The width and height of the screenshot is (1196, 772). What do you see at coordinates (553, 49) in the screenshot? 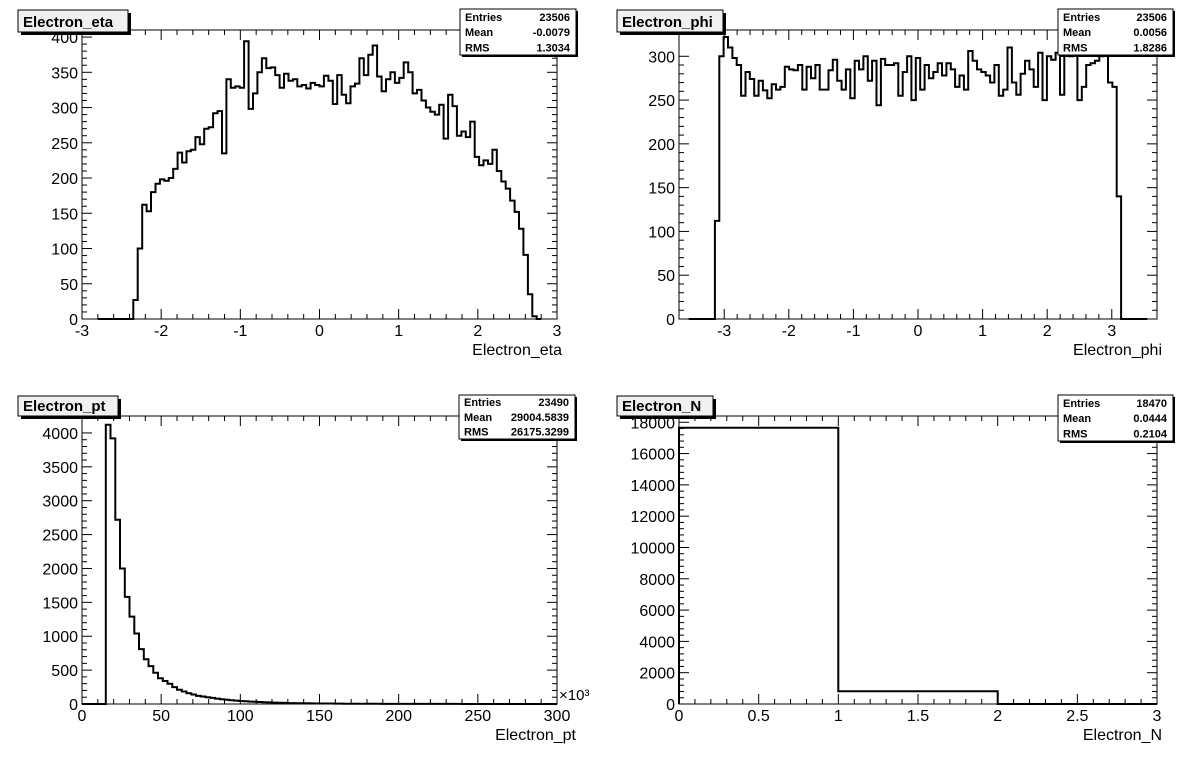
I see `stats-value: 1.3034` at bounding box center [553, 49].